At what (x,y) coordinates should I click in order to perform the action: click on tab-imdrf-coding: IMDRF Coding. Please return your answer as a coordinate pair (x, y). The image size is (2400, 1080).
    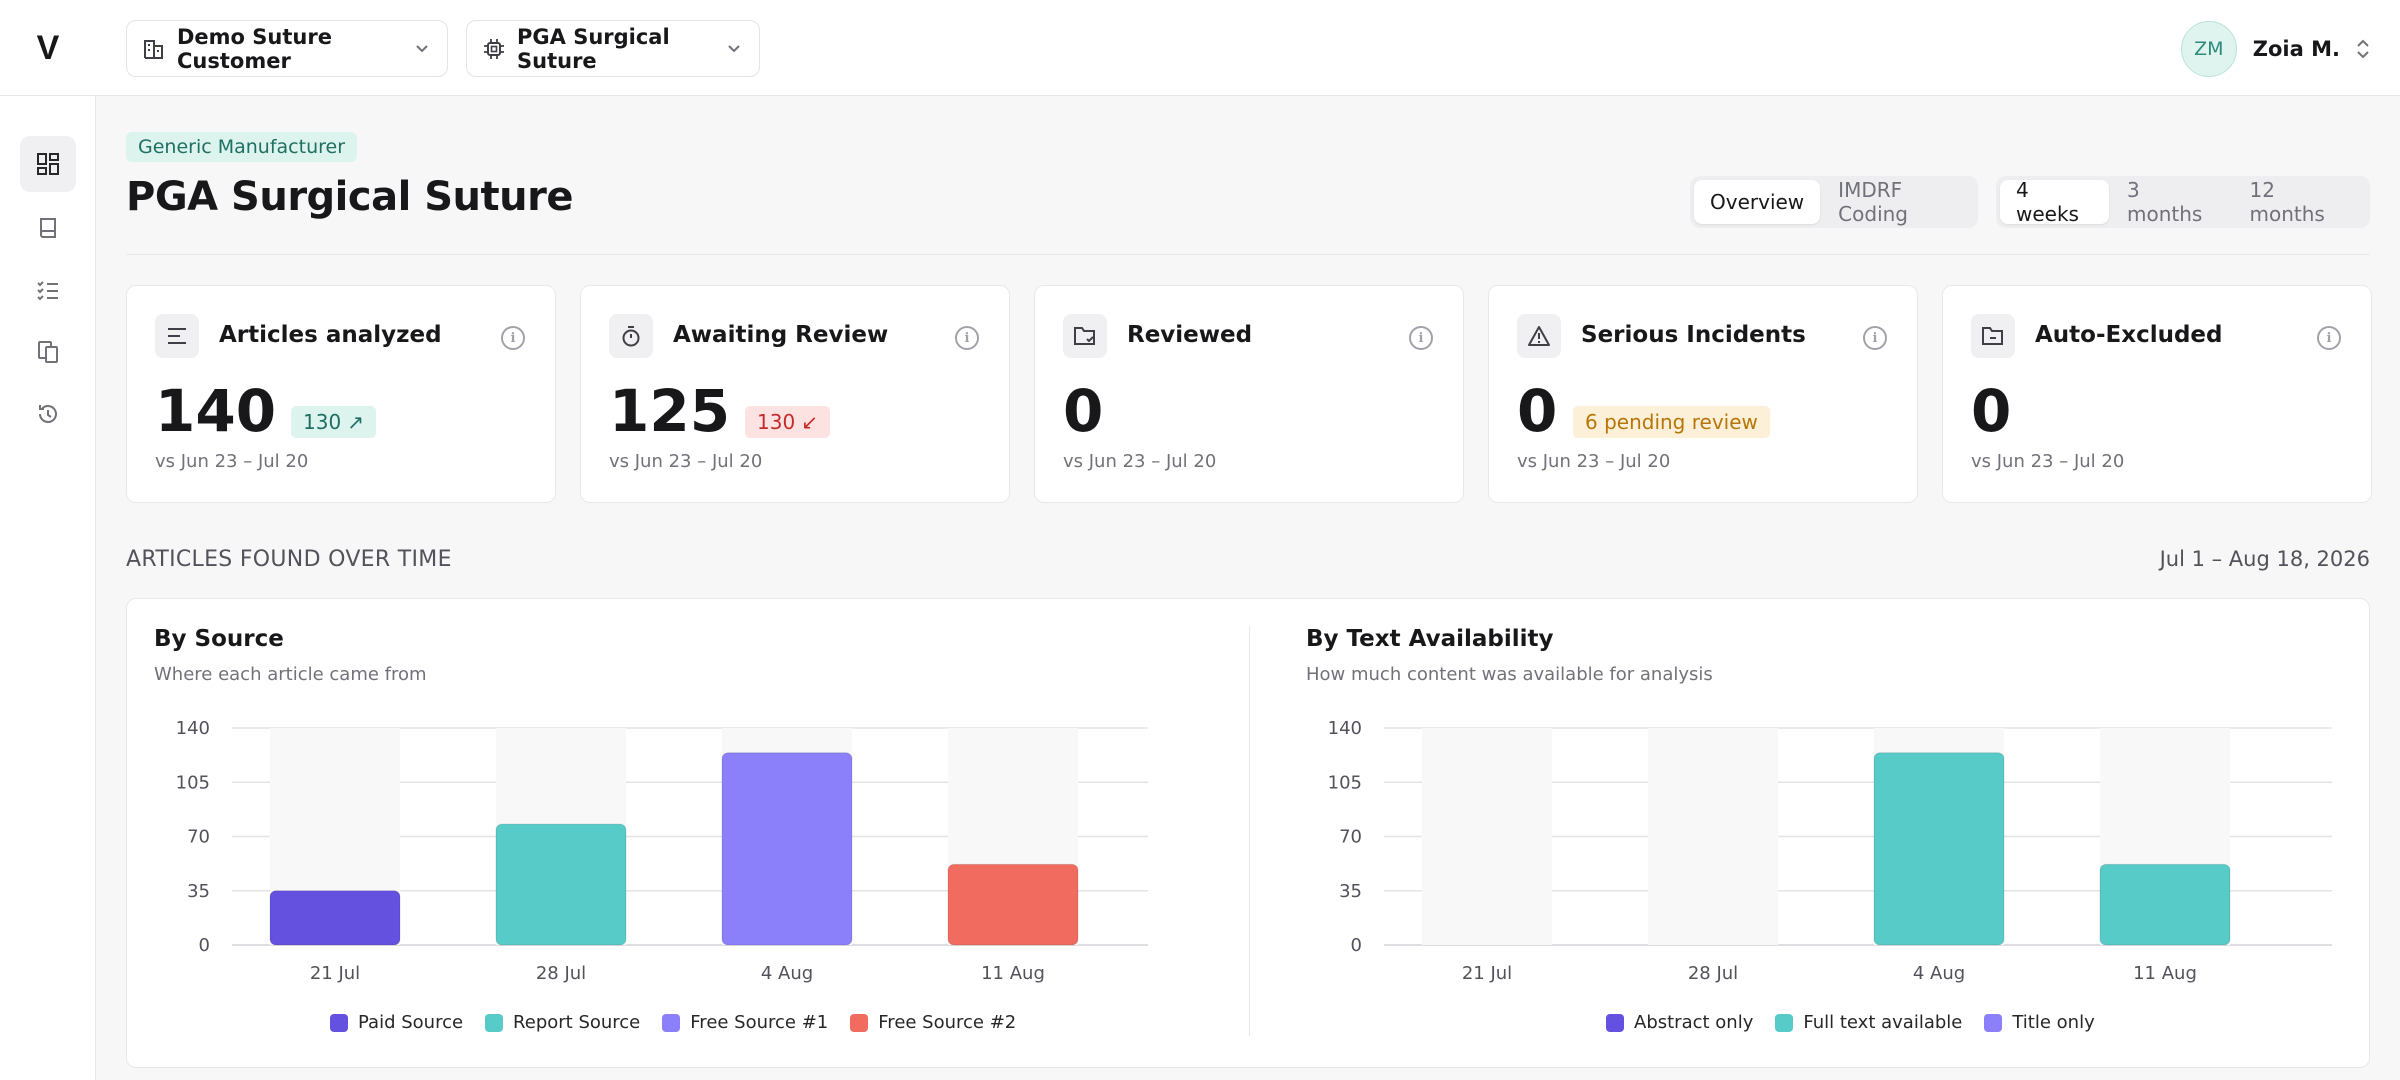
    Looking at the image, I should click on (1873, 202).